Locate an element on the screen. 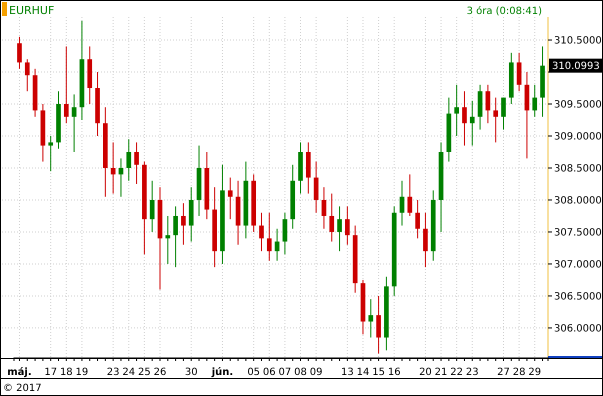  x-tick-label: 21 is located at coordinates (441, 372).